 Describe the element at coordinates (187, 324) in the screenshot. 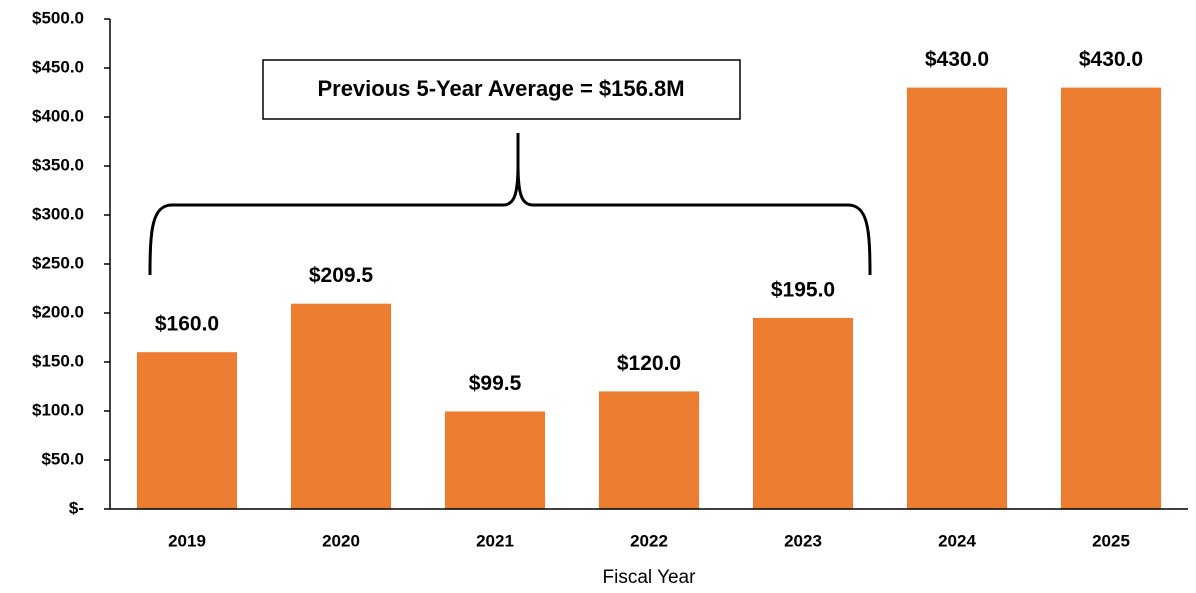

I see `value-label: $160.0` at that location.